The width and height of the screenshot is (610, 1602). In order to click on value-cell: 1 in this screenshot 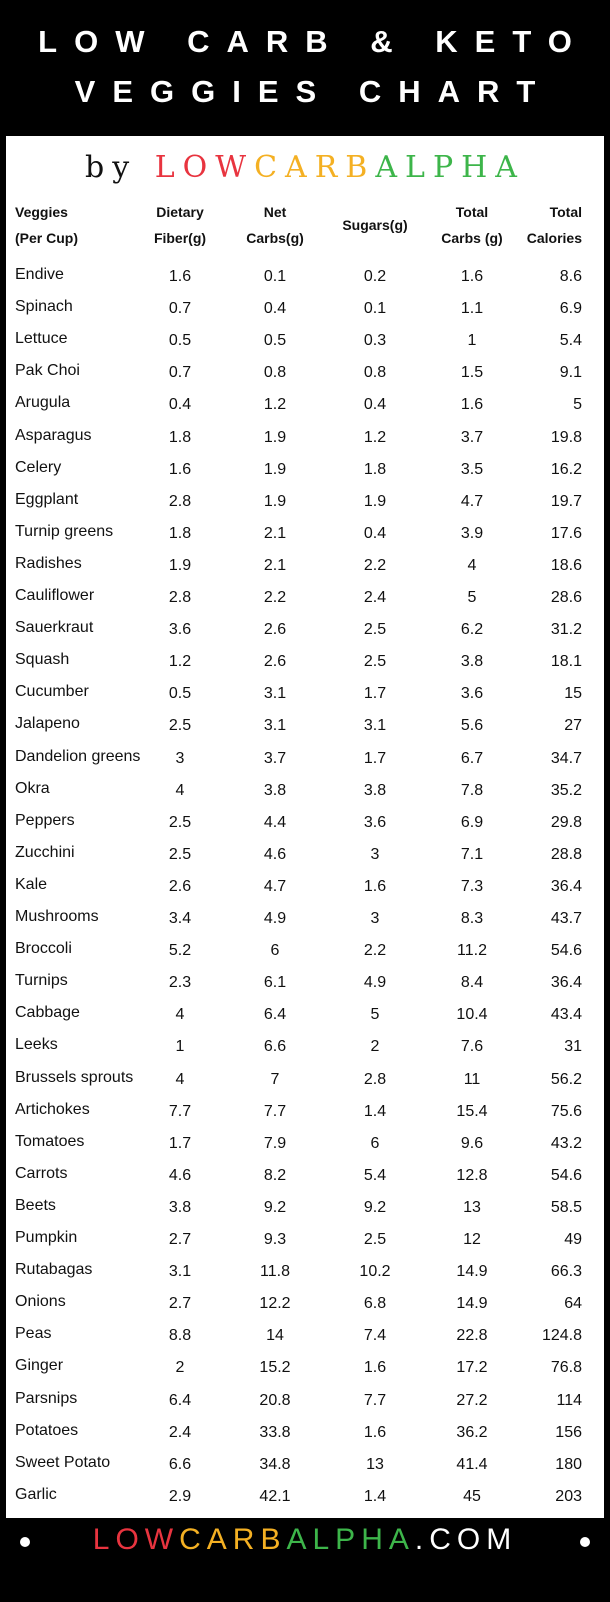, I will do `click(472, 341)`.